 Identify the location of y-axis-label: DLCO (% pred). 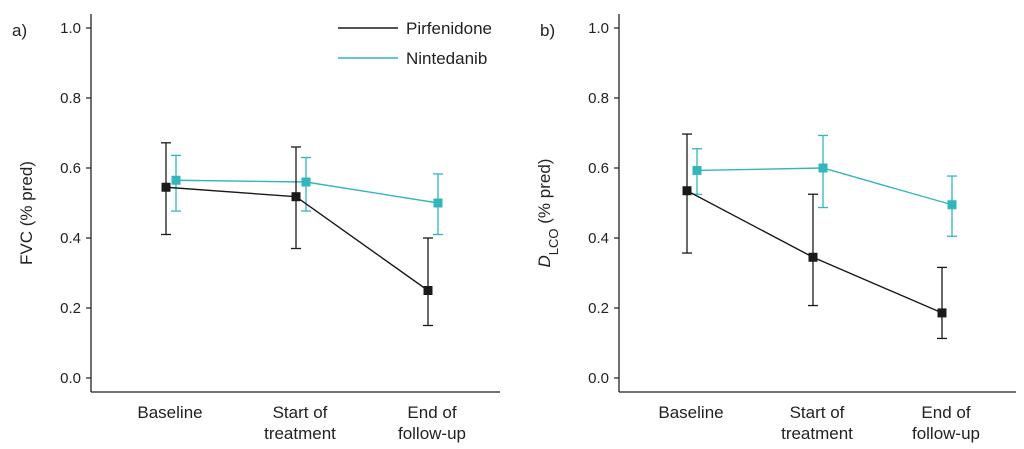
(548, 213).